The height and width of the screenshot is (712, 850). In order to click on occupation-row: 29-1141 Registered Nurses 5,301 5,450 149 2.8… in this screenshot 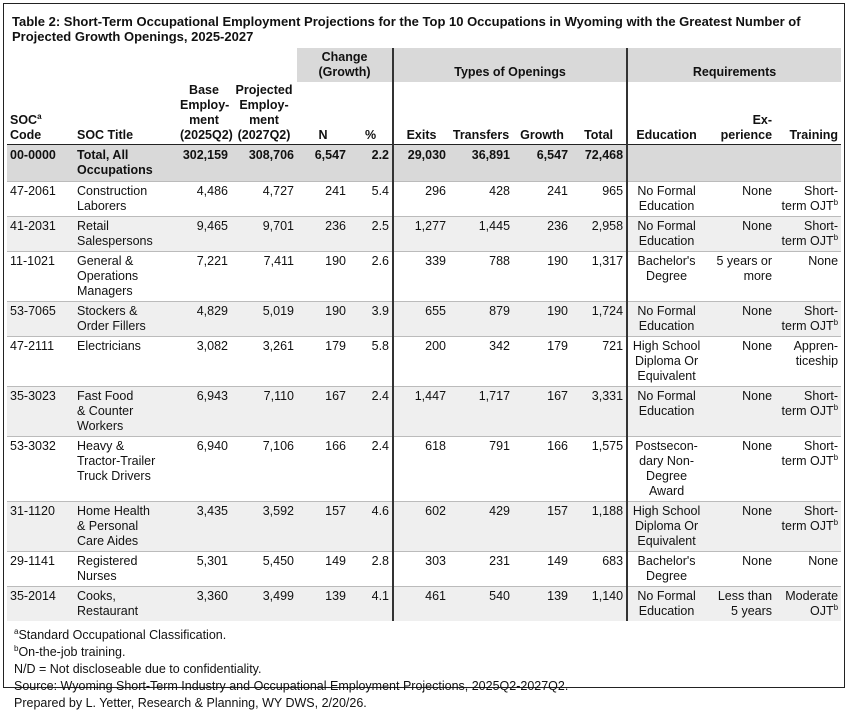, I will do `click(424, 569)`.